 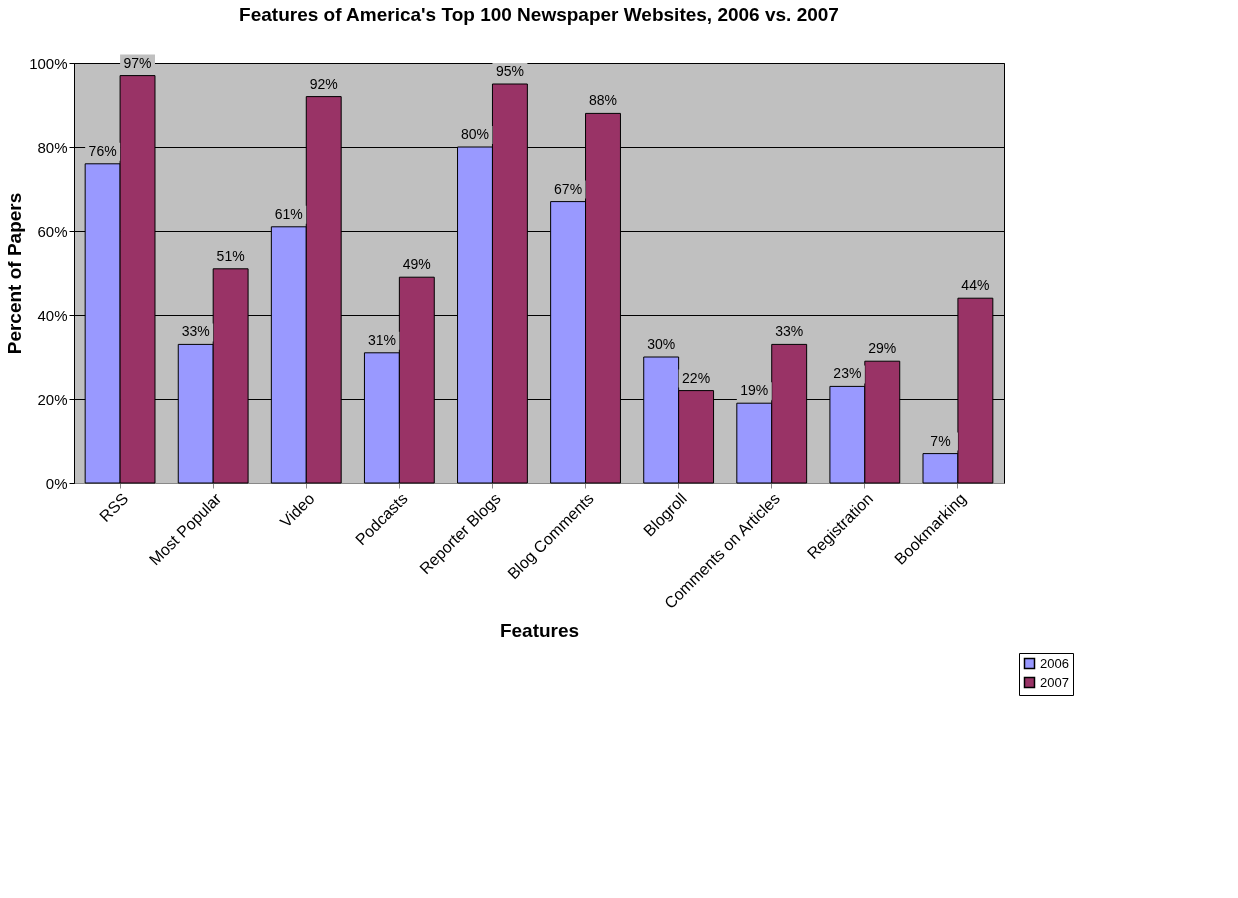 What do you see at coordinates (882, 348) in the screenshot?
I see `data-label: 29%` at bounding box center [882, 348].